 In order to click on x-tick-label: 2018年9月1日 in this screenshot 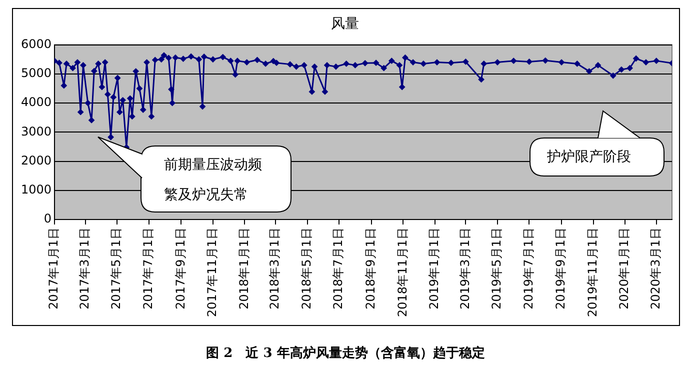, I will do `click(370, 269)`.